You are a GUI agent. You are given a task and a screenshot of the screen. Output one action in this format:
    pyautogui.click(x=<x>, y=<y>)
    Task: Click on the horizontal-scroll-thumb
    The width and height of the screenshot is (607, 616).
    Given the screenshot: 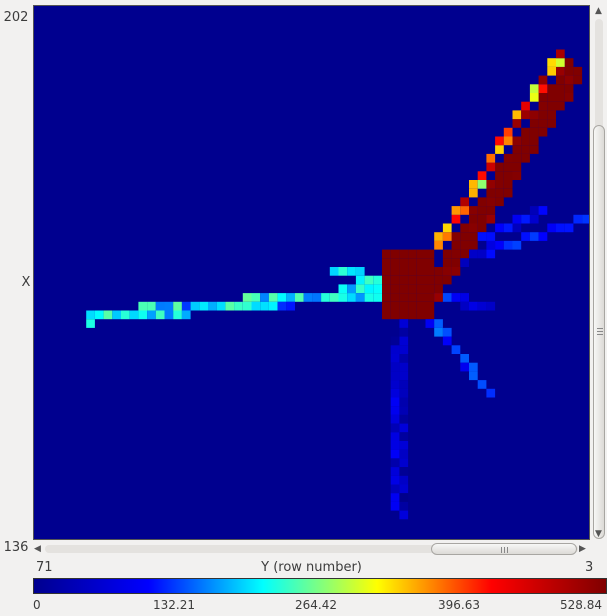 What is the action you would take?
    pyautogui.click(x=504, y=549)
    